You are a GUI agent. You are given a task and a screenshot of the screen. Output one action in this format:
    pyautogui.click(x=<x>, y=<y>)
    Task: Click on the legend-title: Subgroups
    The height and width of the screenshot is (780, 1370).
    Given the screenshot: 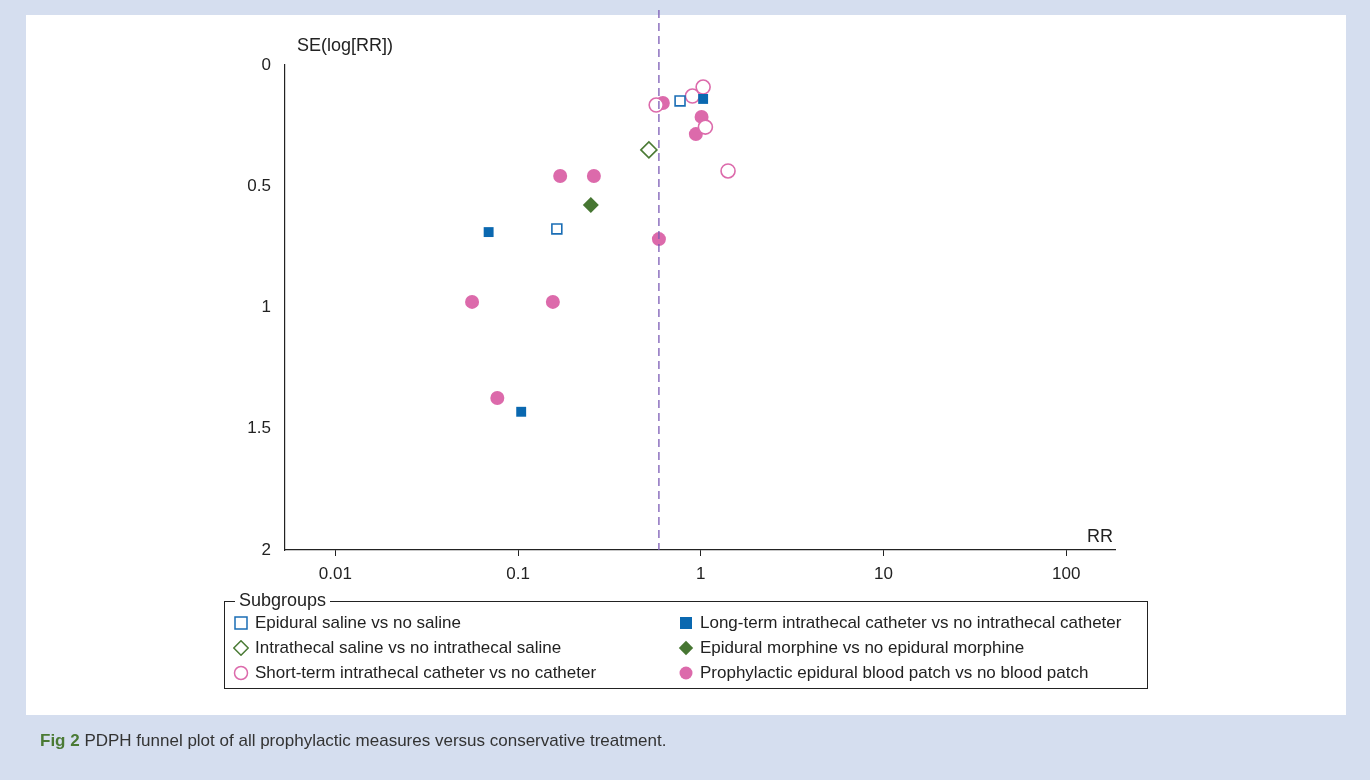 What is the action you would take?
    pyautogui.click(x=283, y=600)
    